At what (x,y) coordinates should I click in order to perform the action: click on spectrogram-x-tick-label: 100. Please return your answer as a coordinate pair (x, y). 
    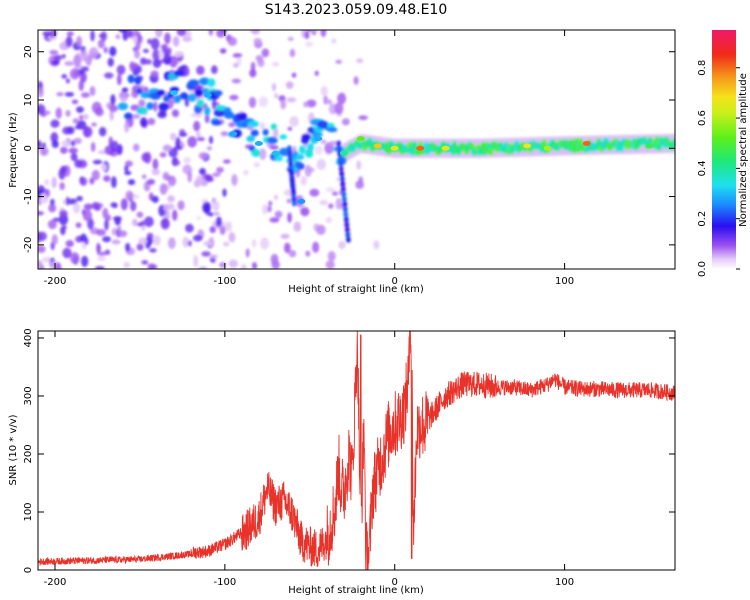
    Looking at the image, I should click on (564, 281).